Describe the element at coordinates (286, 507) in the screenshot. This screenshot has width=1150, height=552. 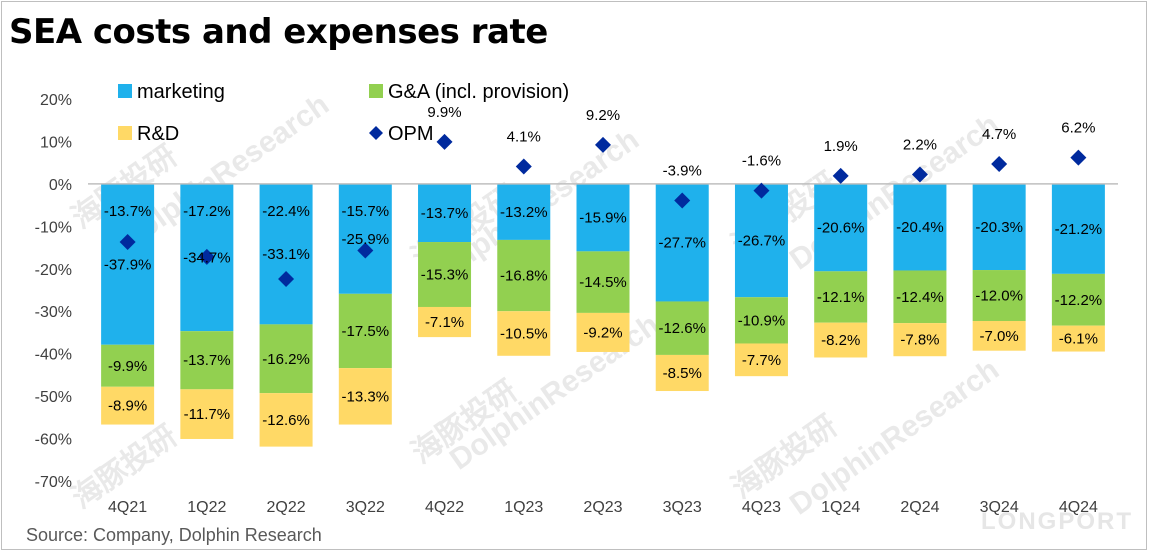
I see `x-tick-label: 2Q22` at that location.